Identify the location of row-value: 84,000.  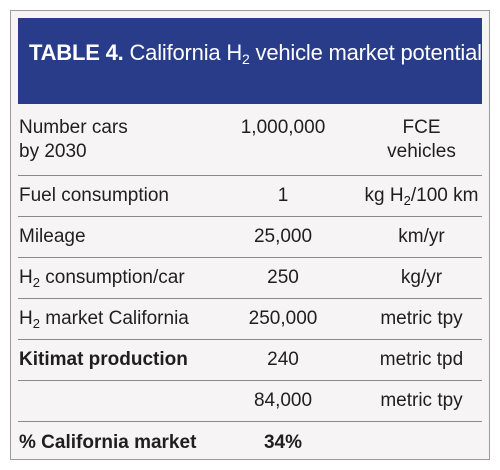
(283, 400).